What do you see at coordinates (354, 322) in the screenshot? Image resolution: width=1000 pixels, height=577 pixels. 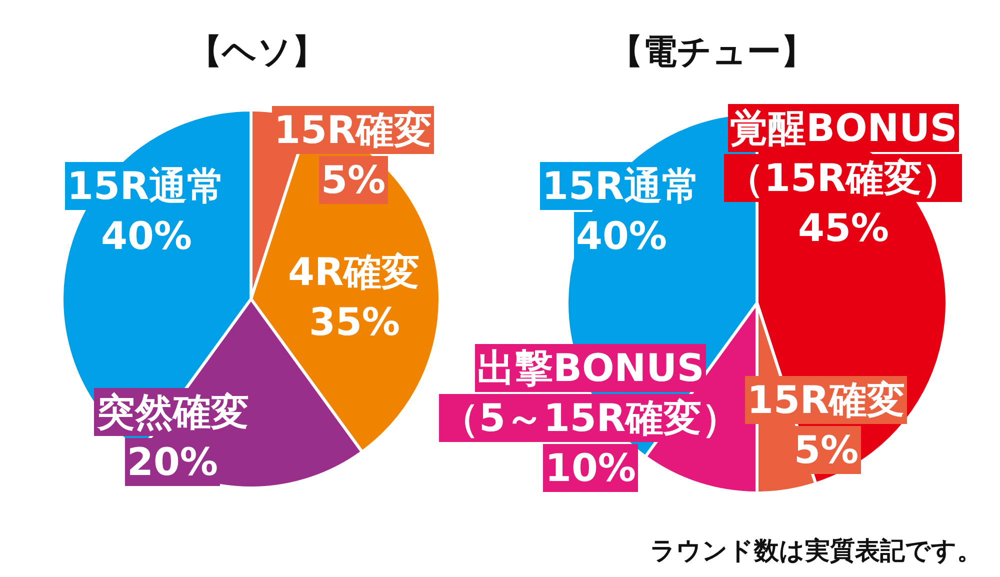 I see `data-label: 35%` at bounding box center [354, 322].